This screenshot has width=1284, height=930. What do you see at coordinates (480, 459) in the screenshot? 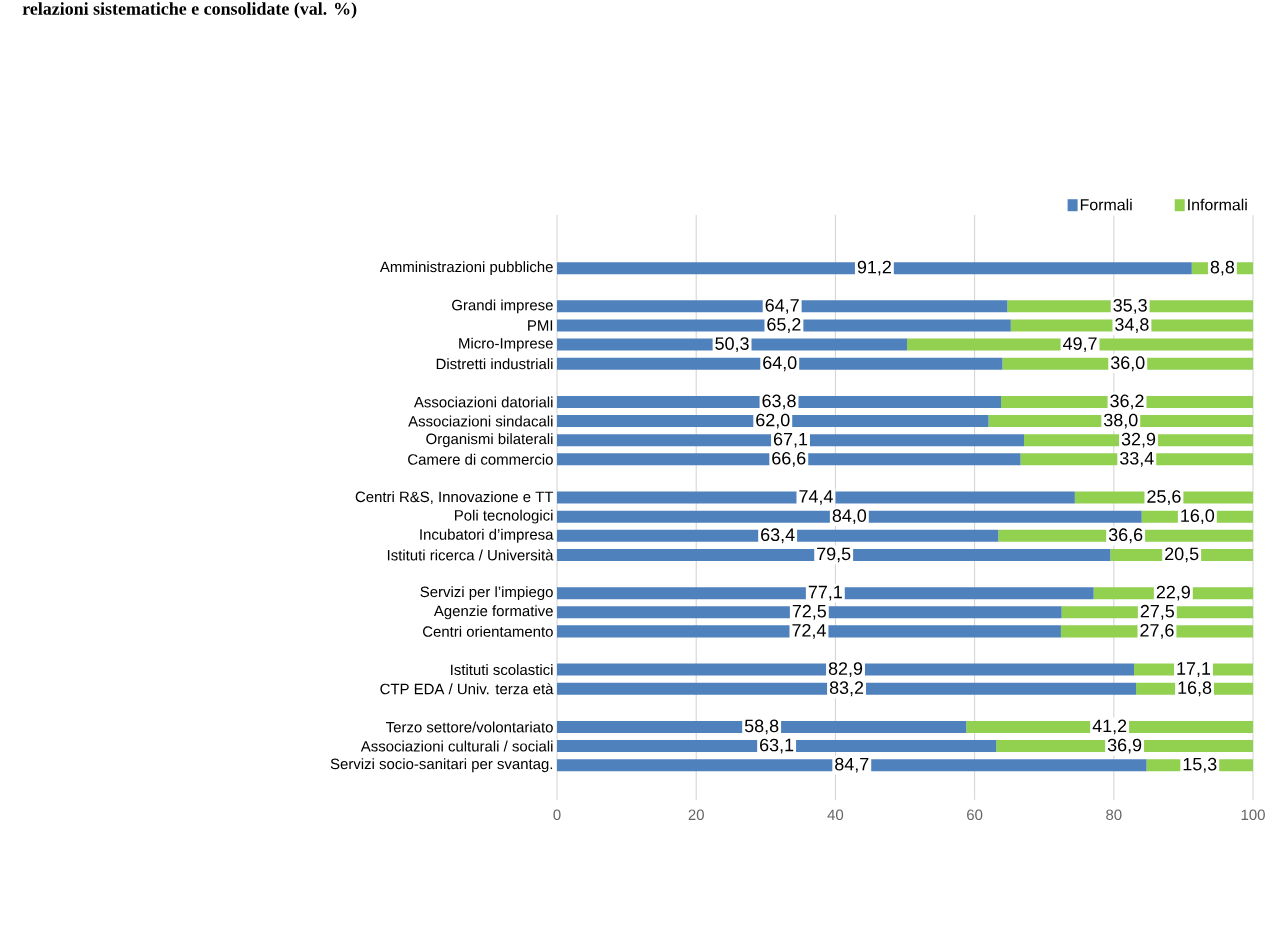
I see `y-tick-label: Camere di commercio` at bounding box center [480, 459].